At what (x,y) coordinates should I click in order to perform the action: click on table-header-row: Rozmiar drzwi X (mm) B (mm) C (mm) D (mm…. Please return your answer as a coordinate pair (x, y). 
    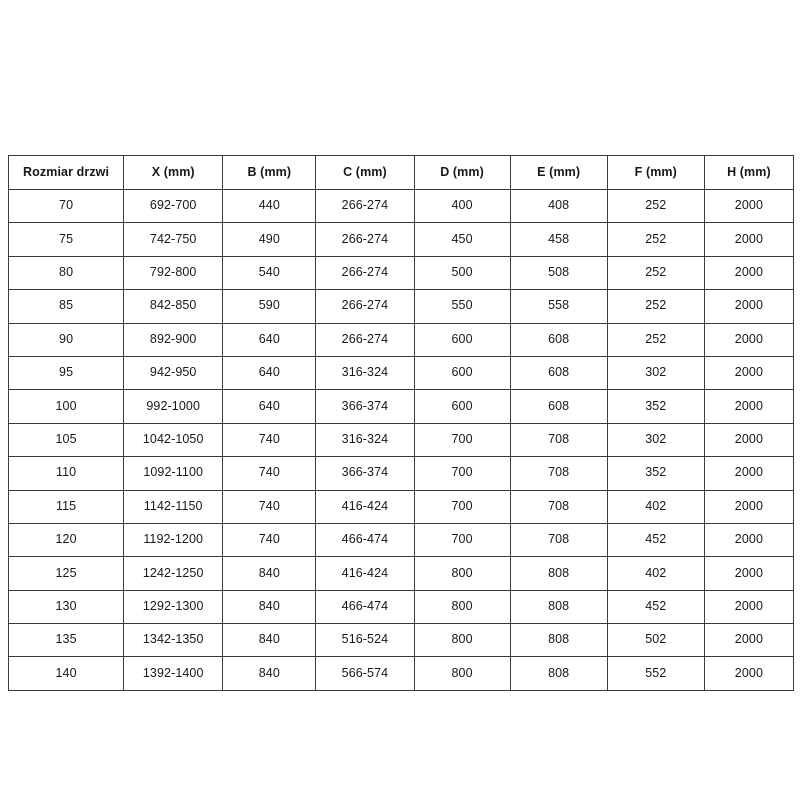
    Looking at the image, I should click on (401, 172).